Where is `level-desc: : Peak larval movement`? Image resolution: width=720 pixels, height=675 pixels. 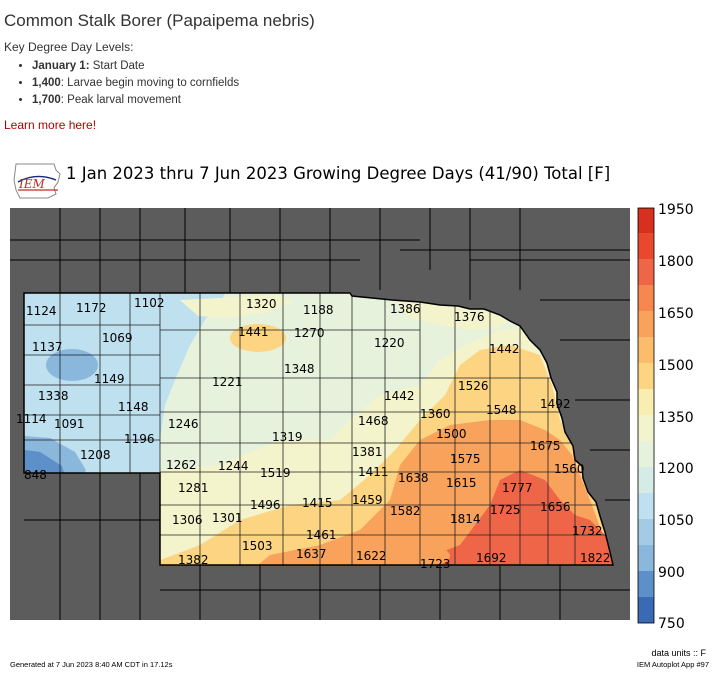 level-desc: : Peak larval movement is located at coordinates (120, 100).